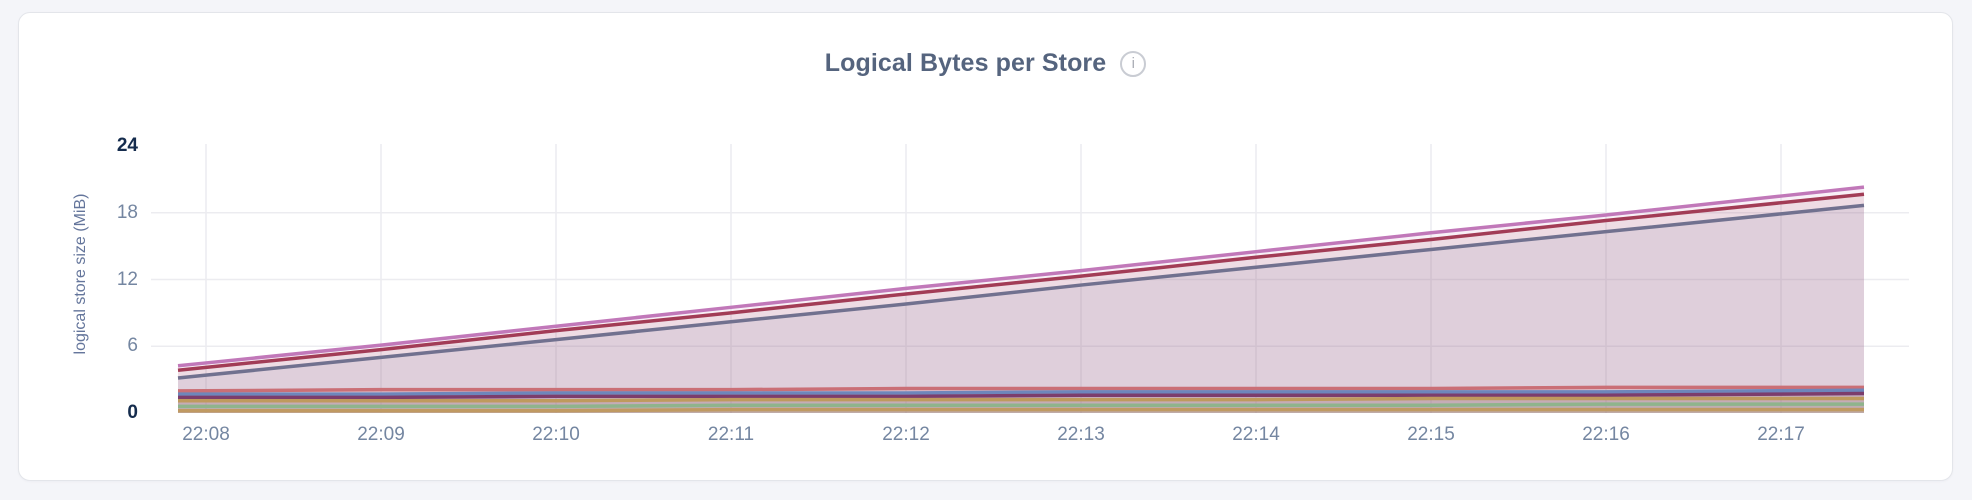  What do you see at coordinates (381, 434) in the screenshot?
I see `x-tick-label: 22:09` at bounding box center [381, 434].